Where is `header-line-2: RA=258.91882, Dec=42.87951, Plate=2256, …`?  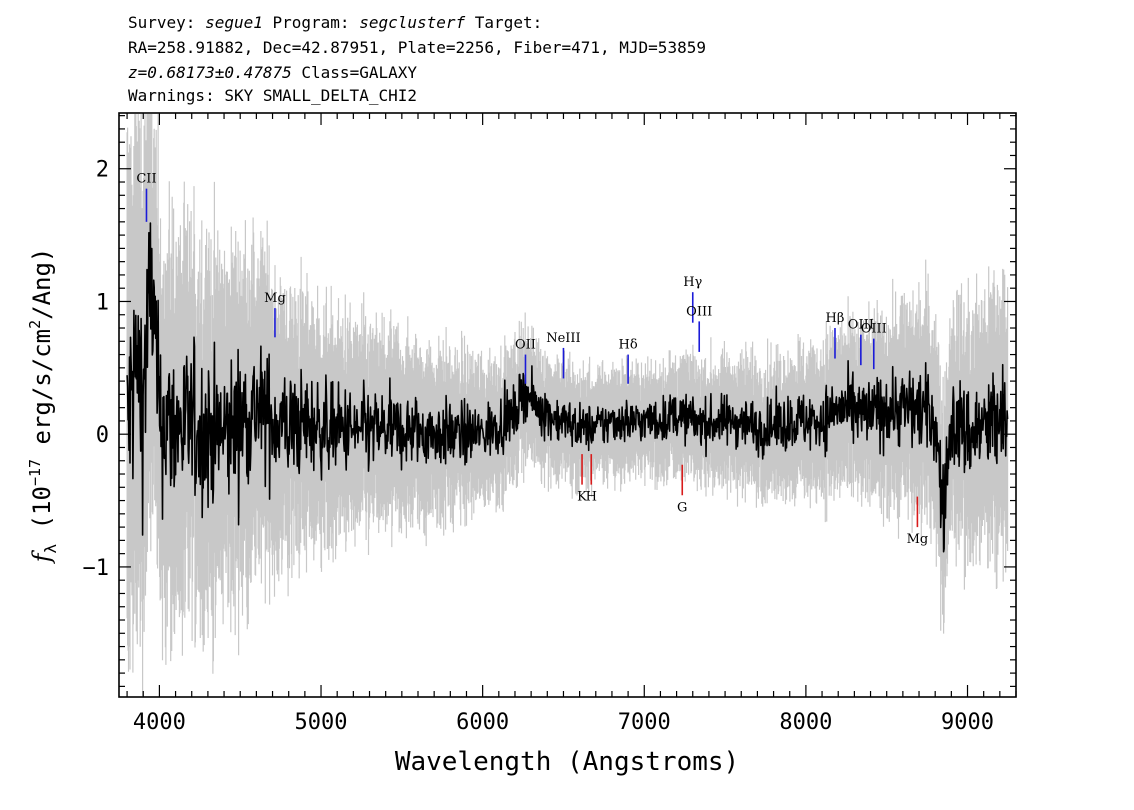 header-line-2: RA=258.91882, Dec=42.87951, Plate=2256, … is located at coordinates (417, 47).